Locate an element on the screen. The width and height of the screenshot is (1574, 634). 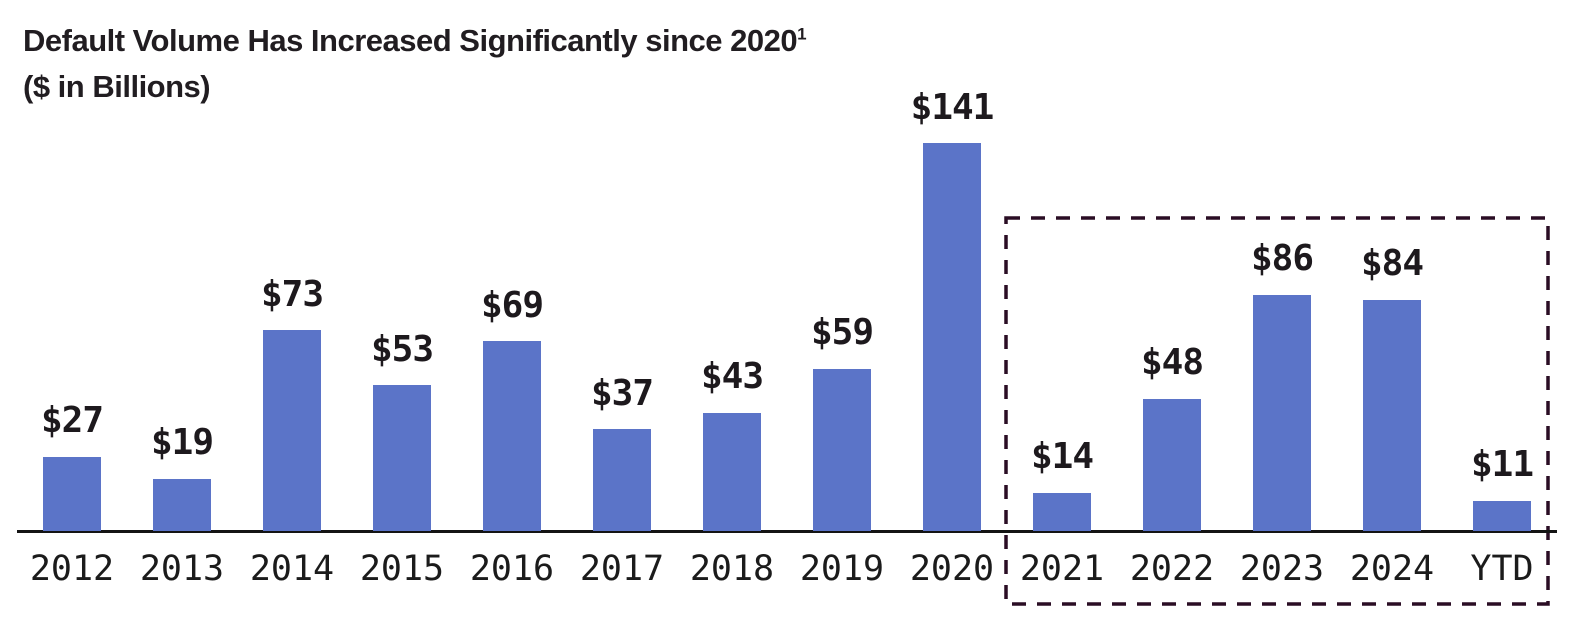
x-axis-tick-label-2018: 2018 is located at coordinates (732, 569).